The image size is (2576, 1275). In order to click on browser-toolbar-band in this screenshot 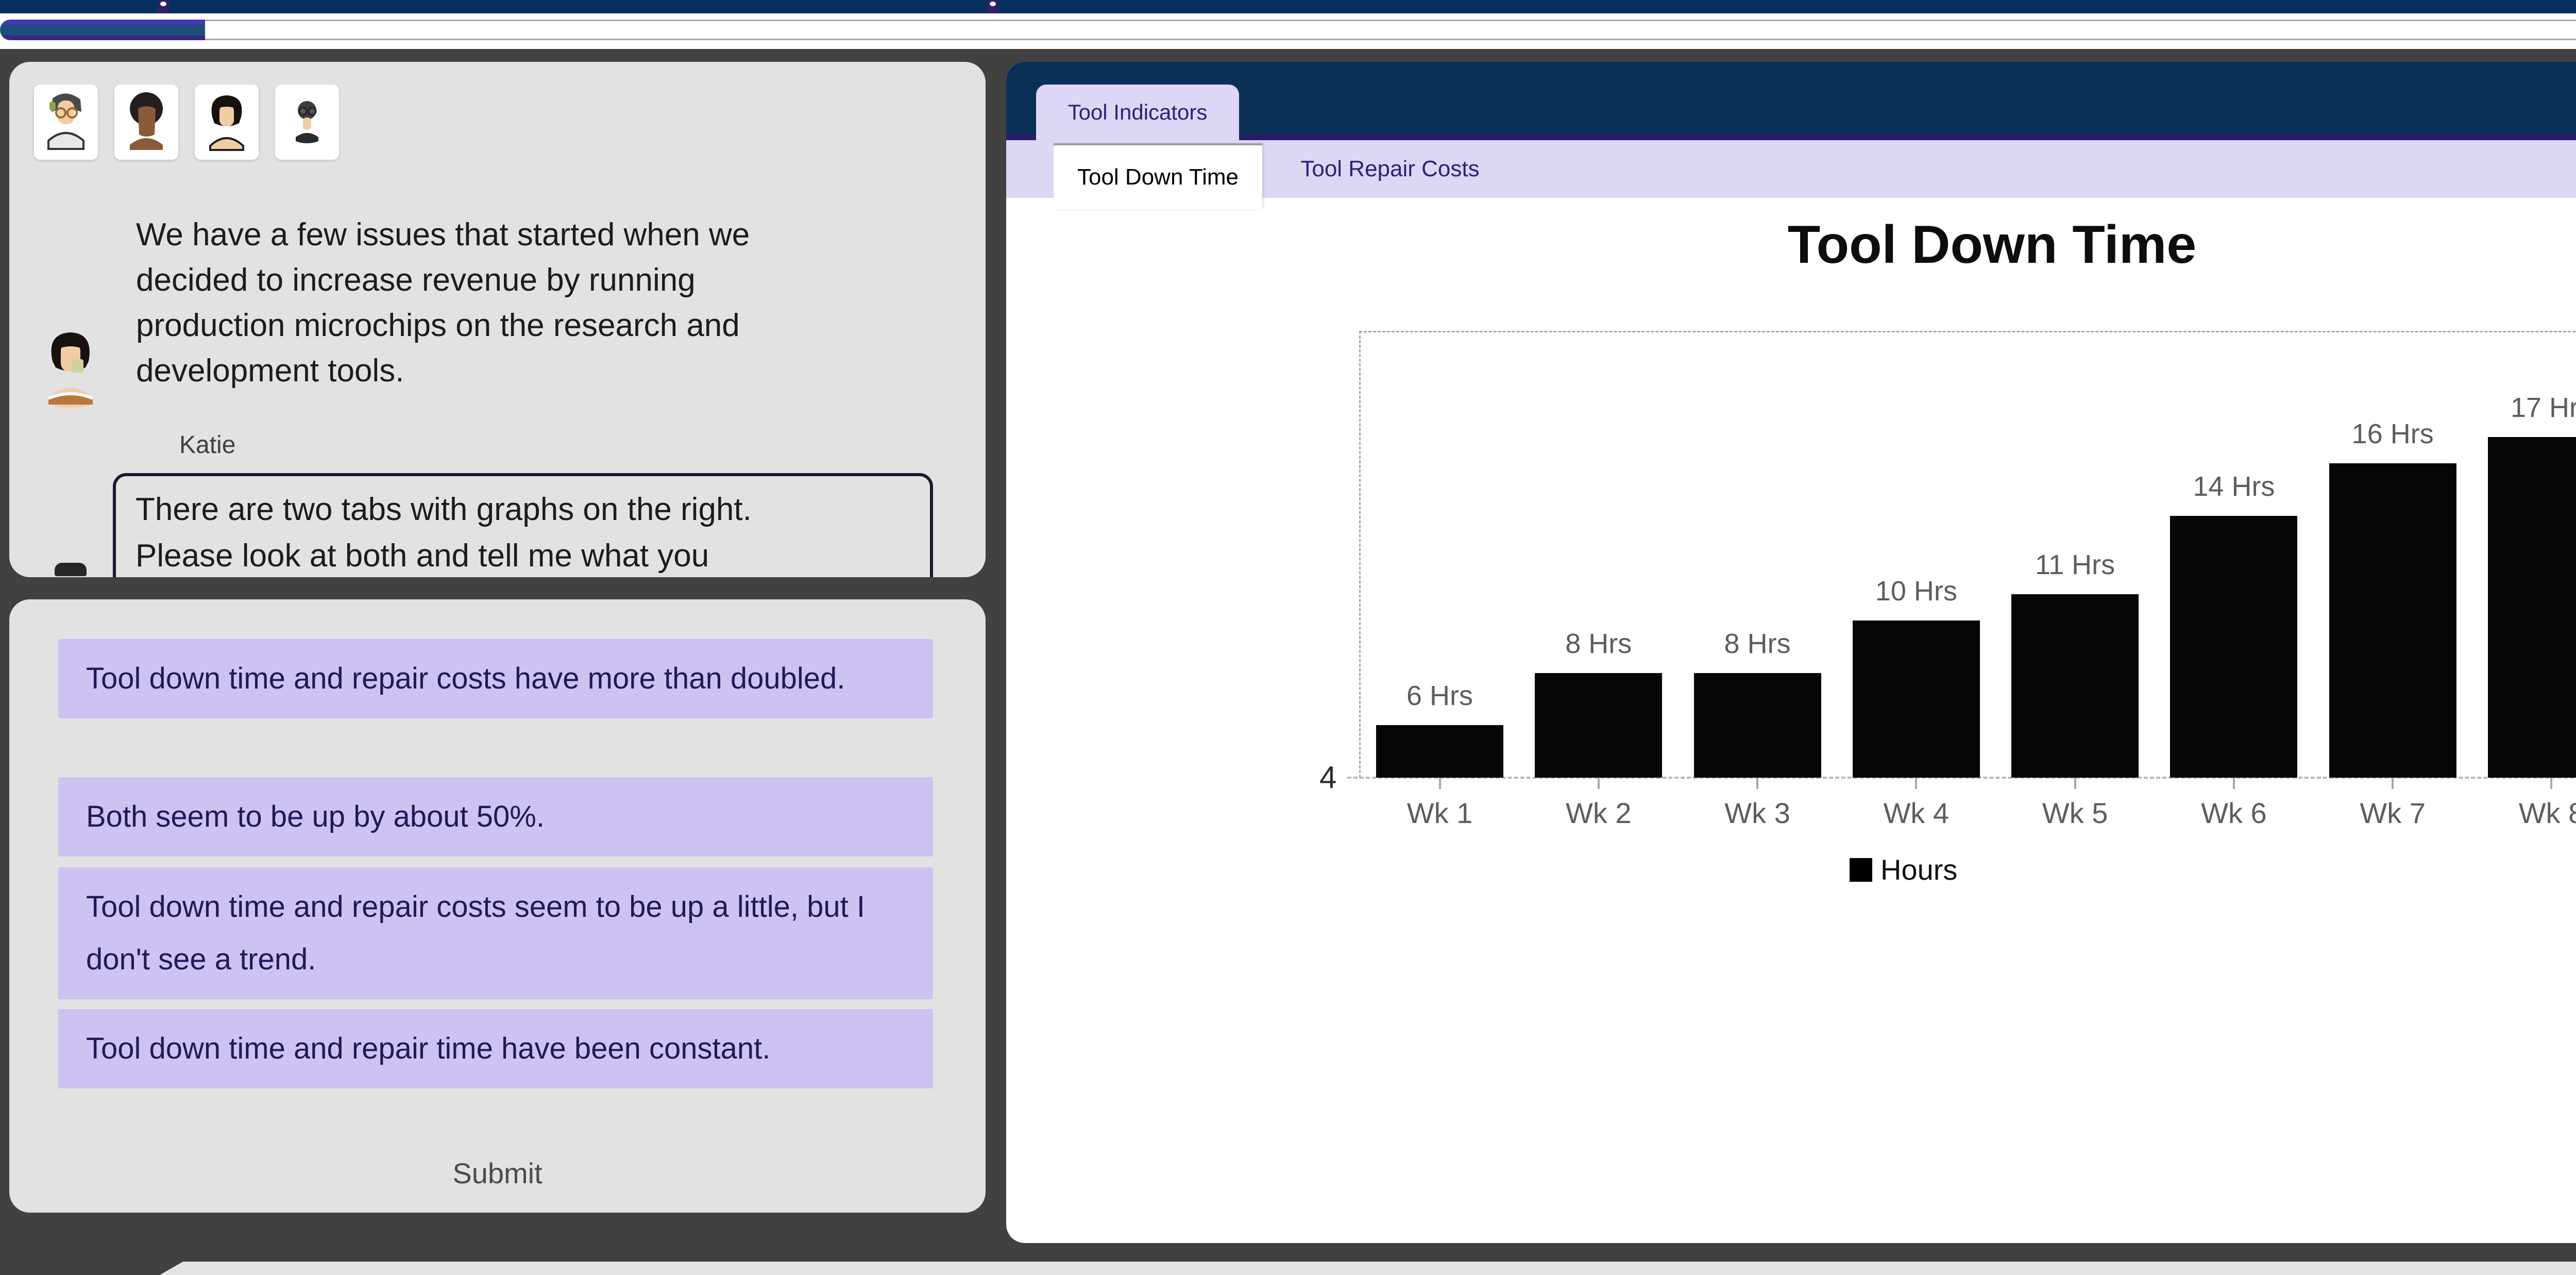, I will do `click(1288, 31)`.